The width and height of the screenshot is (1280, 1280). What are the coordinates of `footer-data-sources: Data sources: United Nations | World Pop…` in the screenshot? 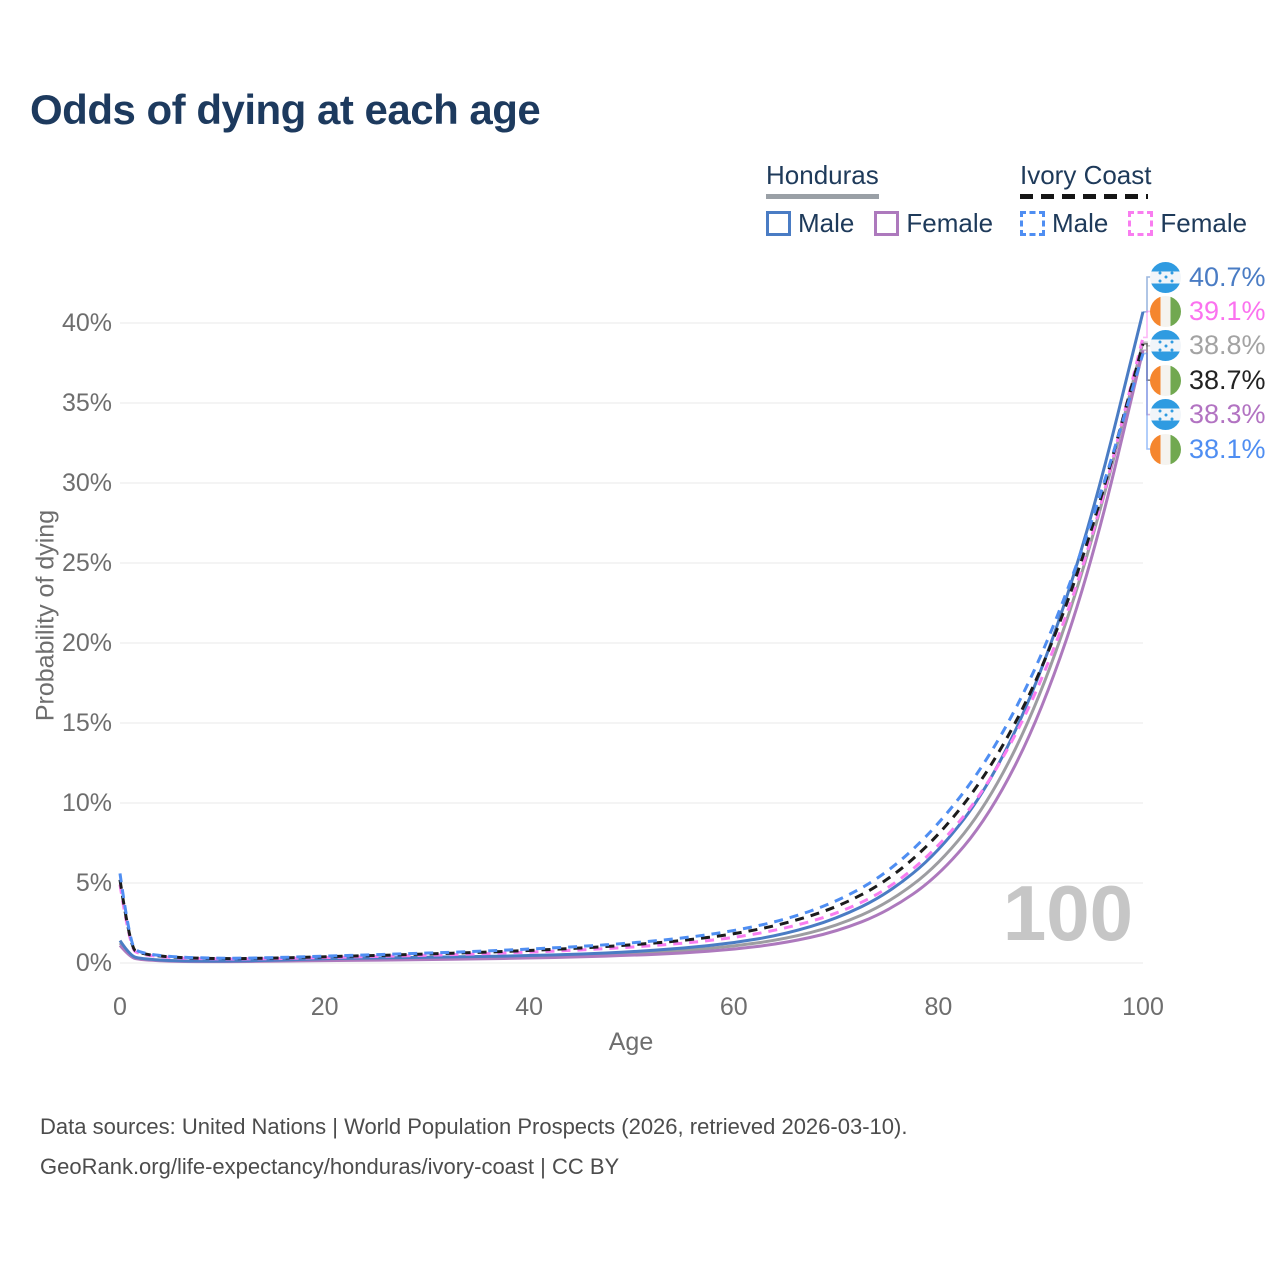 It's located at (474, 1126).